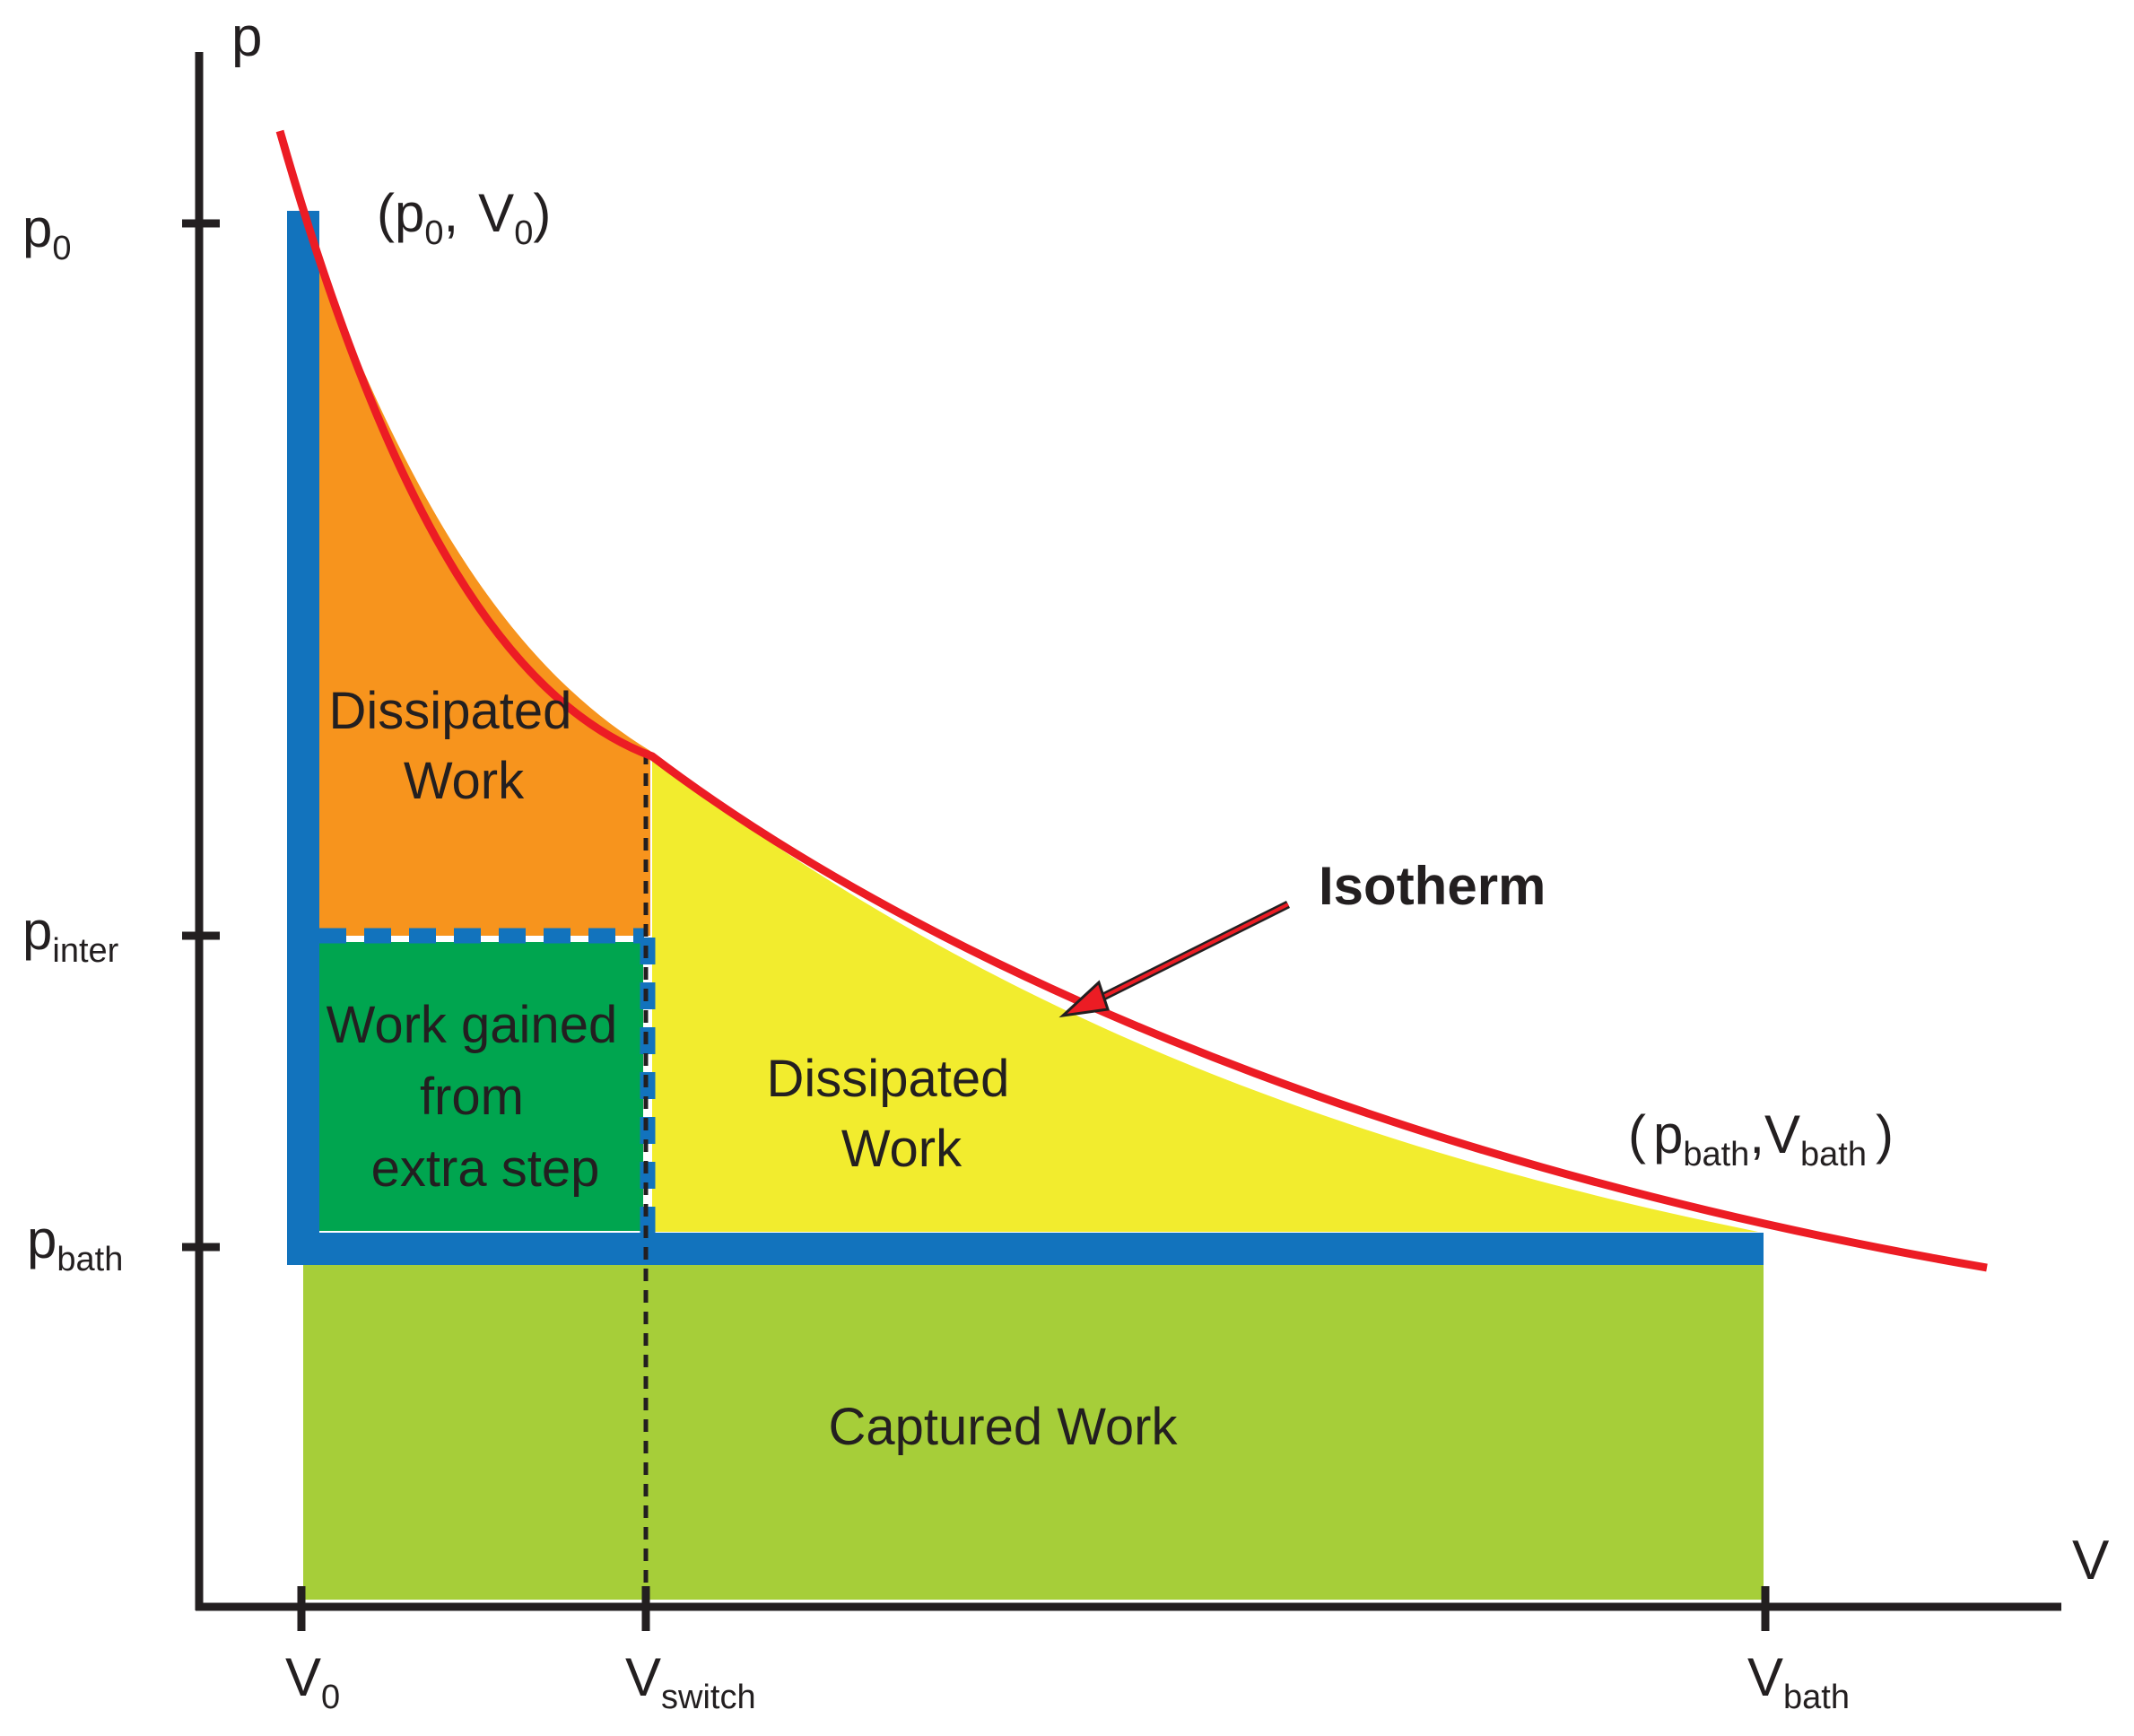 This screenshot has height=1736, width=2134. I want to click on end-point-label: (pbath,Vbath), so click(1761, 1138).